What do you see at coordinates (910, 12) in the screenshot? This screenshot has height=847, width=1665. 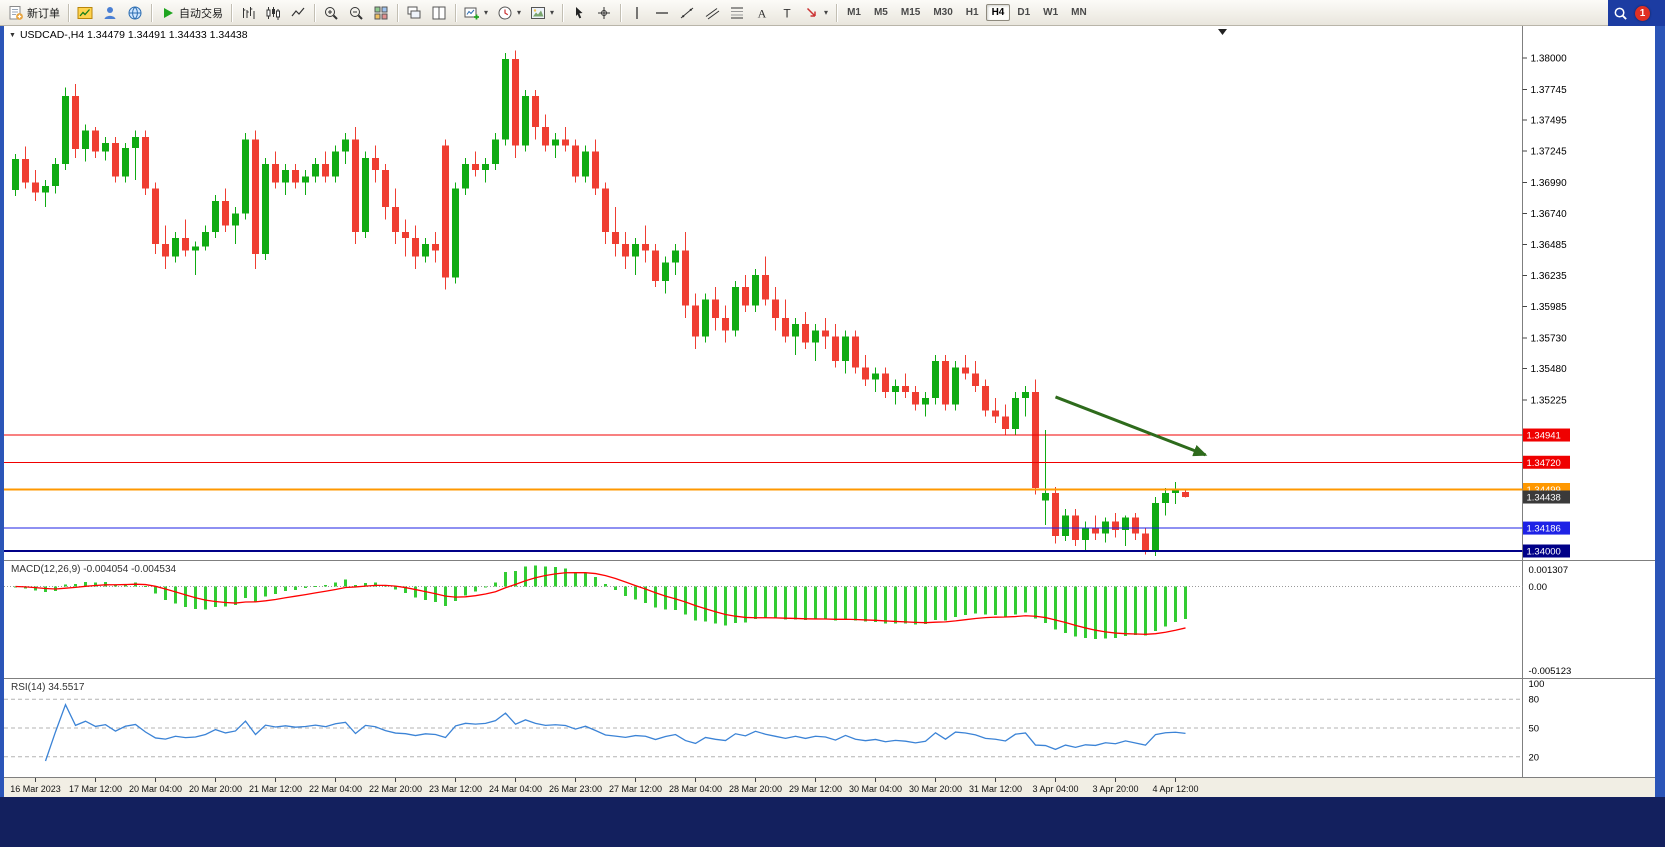 I see `timeframe-m15-button: M15` at bounding box center [910, 12].